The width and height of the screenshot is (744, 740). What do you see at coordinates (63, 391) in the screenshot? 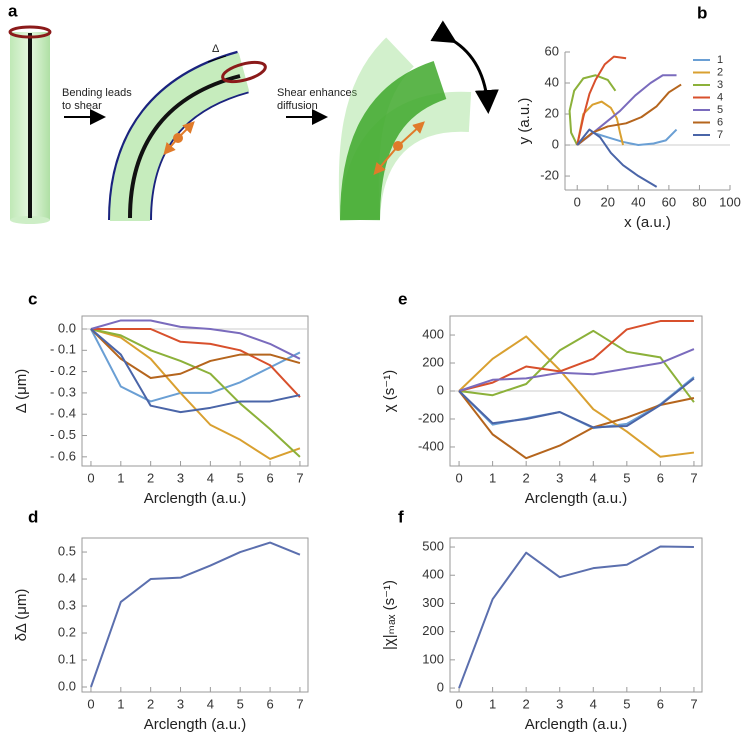
I see `y-tick-label: - 0.3` at bounding box center [63, 391].